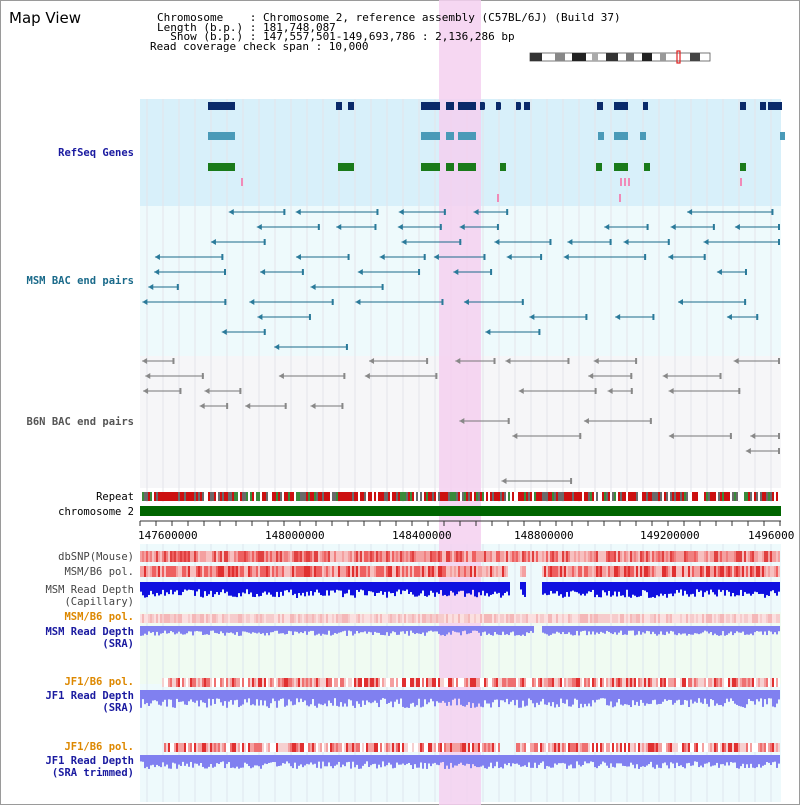  What do you see at coordinates (496, 152) in the screenshot?
I see `refseq-gene-glyphs` at bounding box center [496, 152].